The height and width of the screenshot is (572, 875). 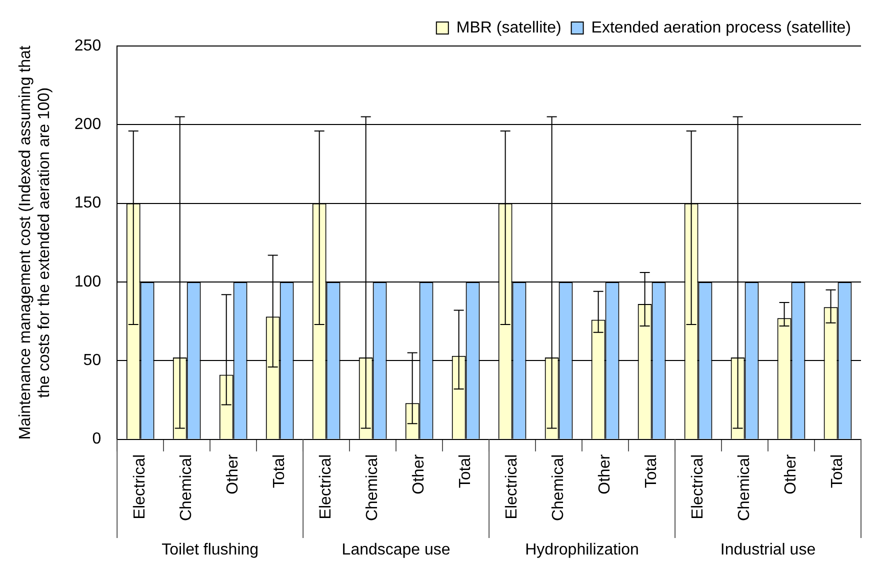 What do you see at coordinates (97, 439) in the screenshot?
I see `y-tick-label: 0` at bounding box center [97, 439].